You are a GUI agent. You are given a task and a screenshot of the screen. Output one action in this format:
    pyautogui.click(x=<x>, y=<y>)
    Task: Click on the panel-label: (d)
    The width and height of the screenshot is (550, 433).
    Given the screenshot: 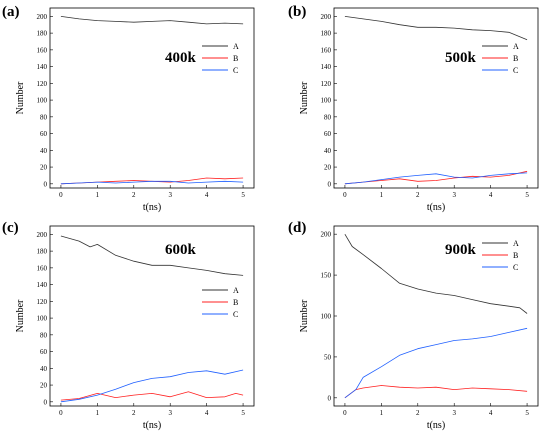 What is the action you would take?
    pyautogui.click(x=297, y=228)
    